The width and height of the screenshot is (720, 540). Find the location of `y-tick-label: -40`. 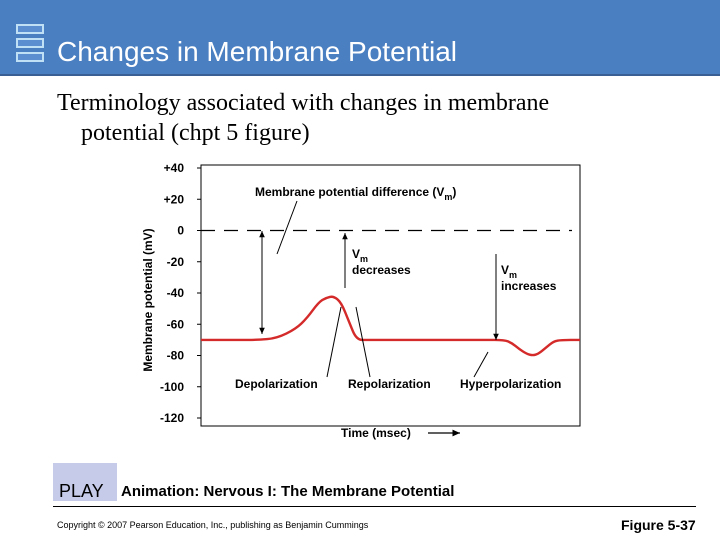

y-tick-label: -40 is located at coordinates (176, 293).